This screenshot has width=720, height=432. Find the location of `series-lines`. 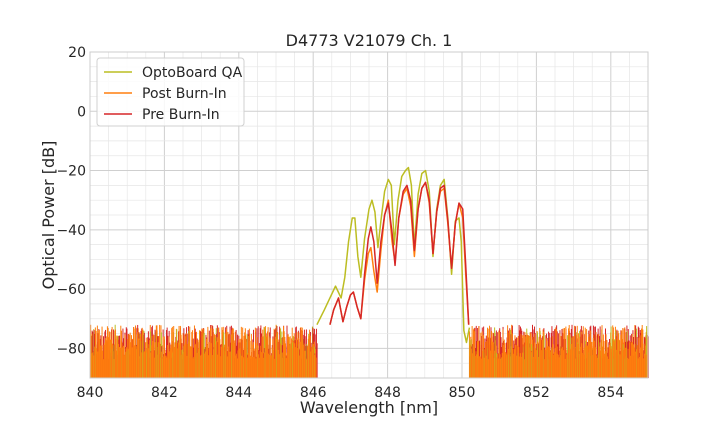

series-lines is located at coordinates (393, 255).